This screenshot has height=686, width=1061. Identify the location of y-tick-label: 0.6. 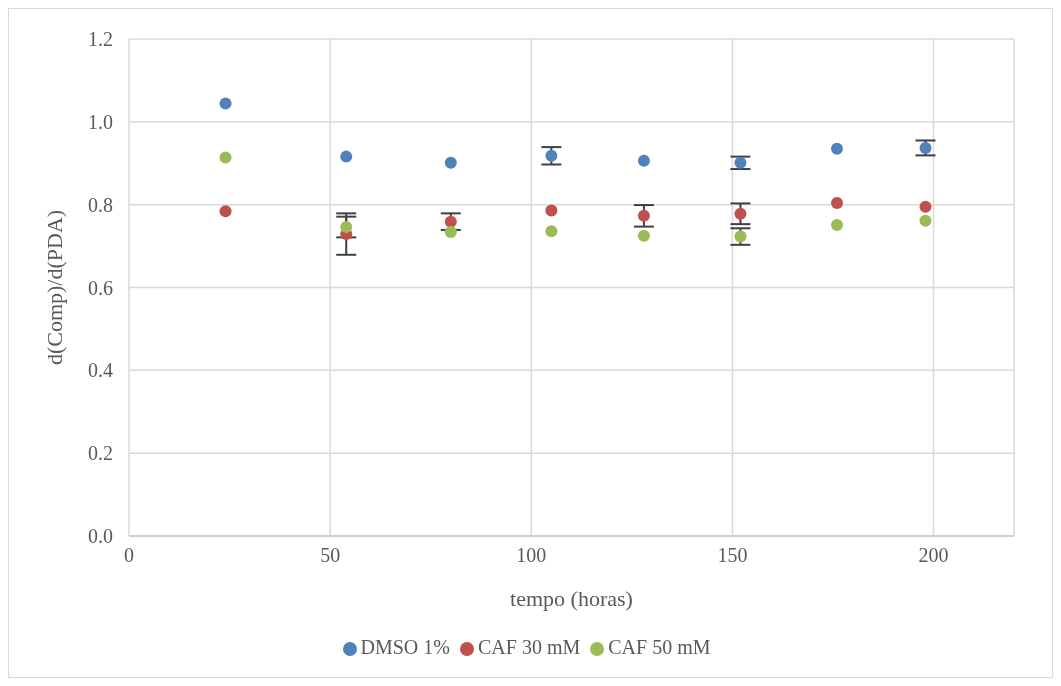
(100, 287).